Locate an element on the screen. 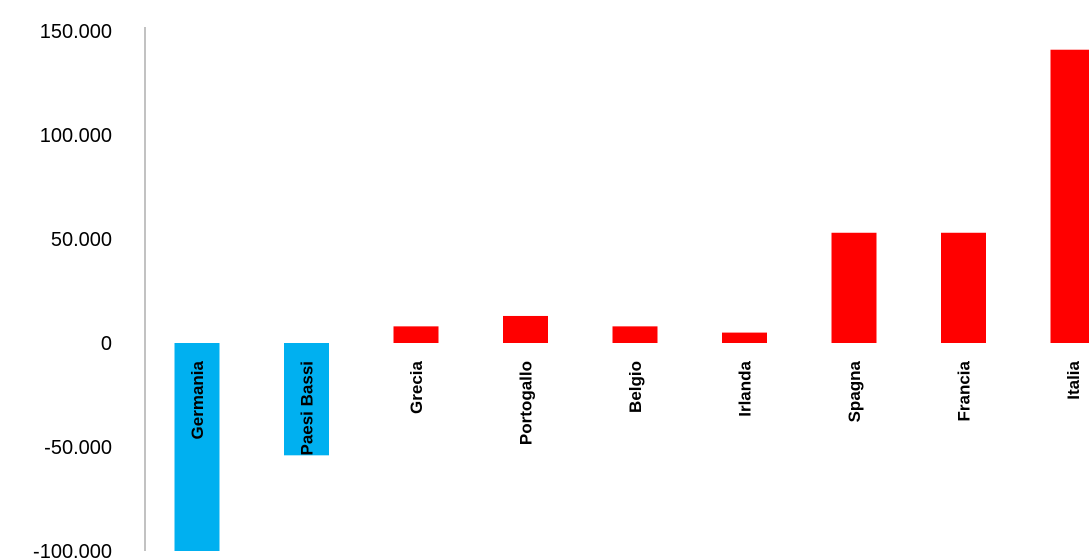 This screenshot has width=1089, height=560. y-tick-label: -100.000 is located at coordinates (72, 550).